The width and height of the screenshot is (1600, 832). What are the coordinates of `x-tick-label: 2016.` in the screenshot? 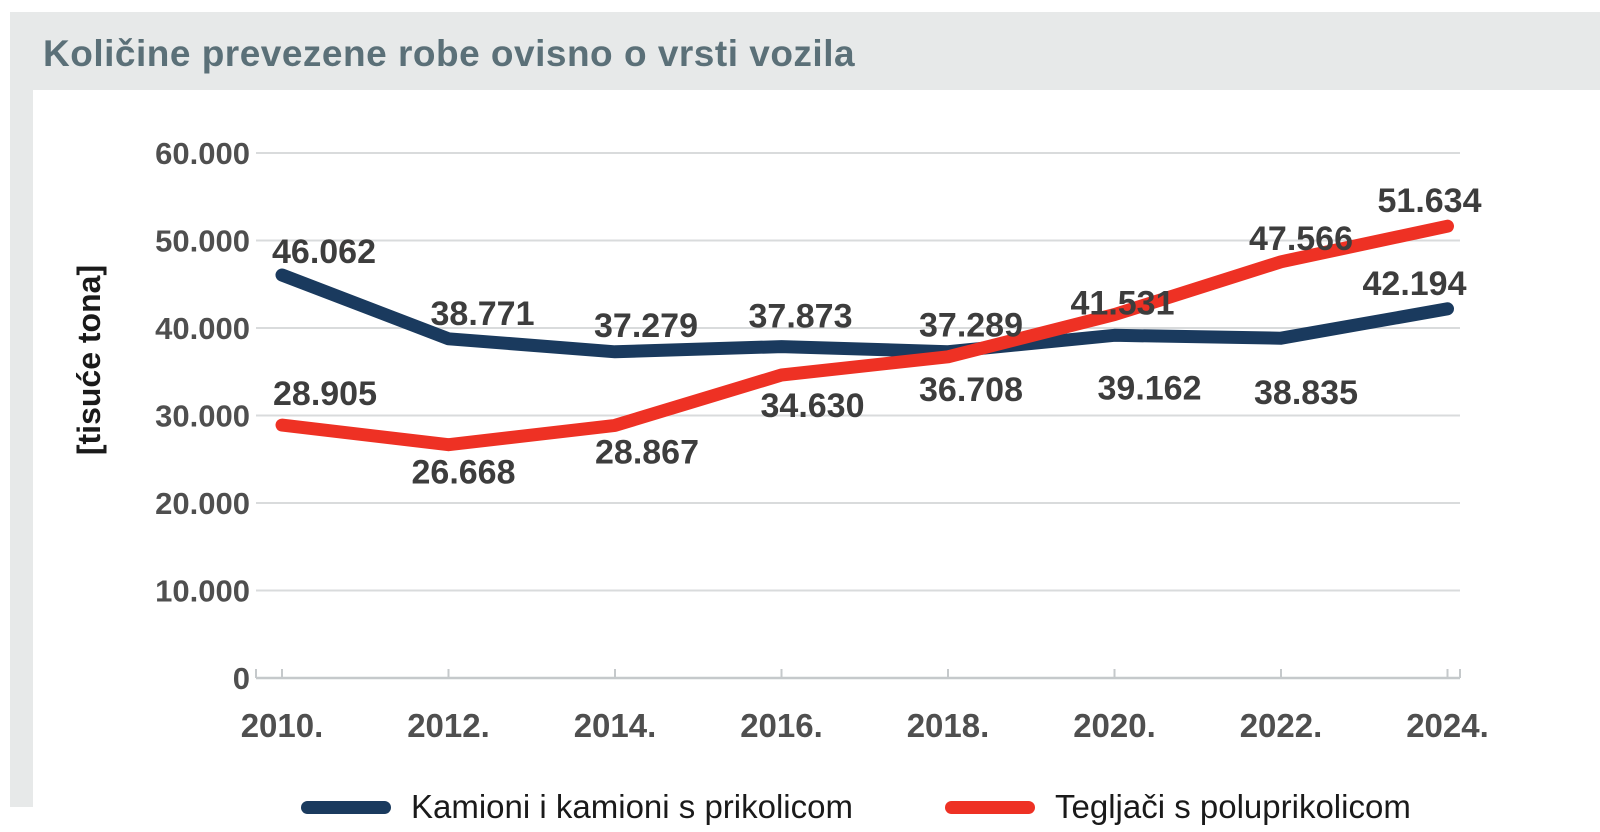 It's located at (781, 725).